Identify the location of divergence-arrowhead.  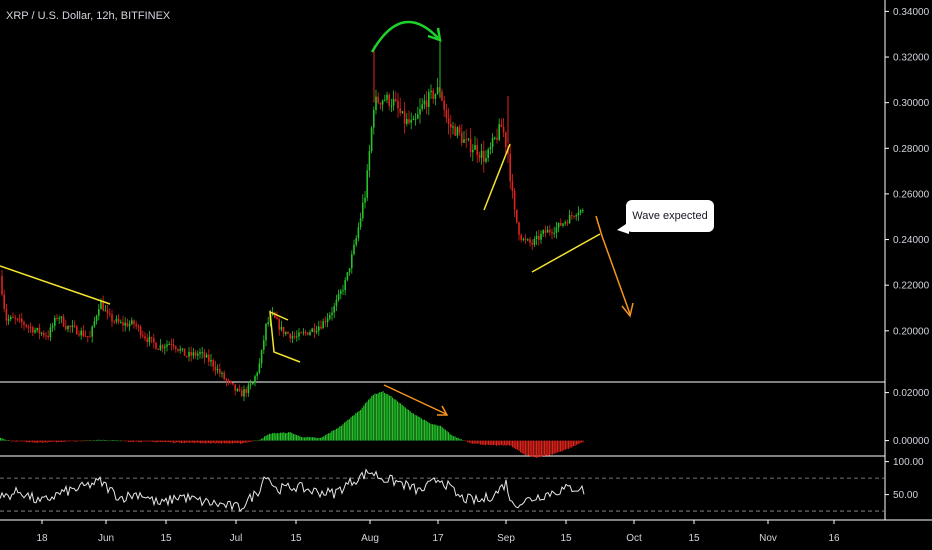
(443, 410).